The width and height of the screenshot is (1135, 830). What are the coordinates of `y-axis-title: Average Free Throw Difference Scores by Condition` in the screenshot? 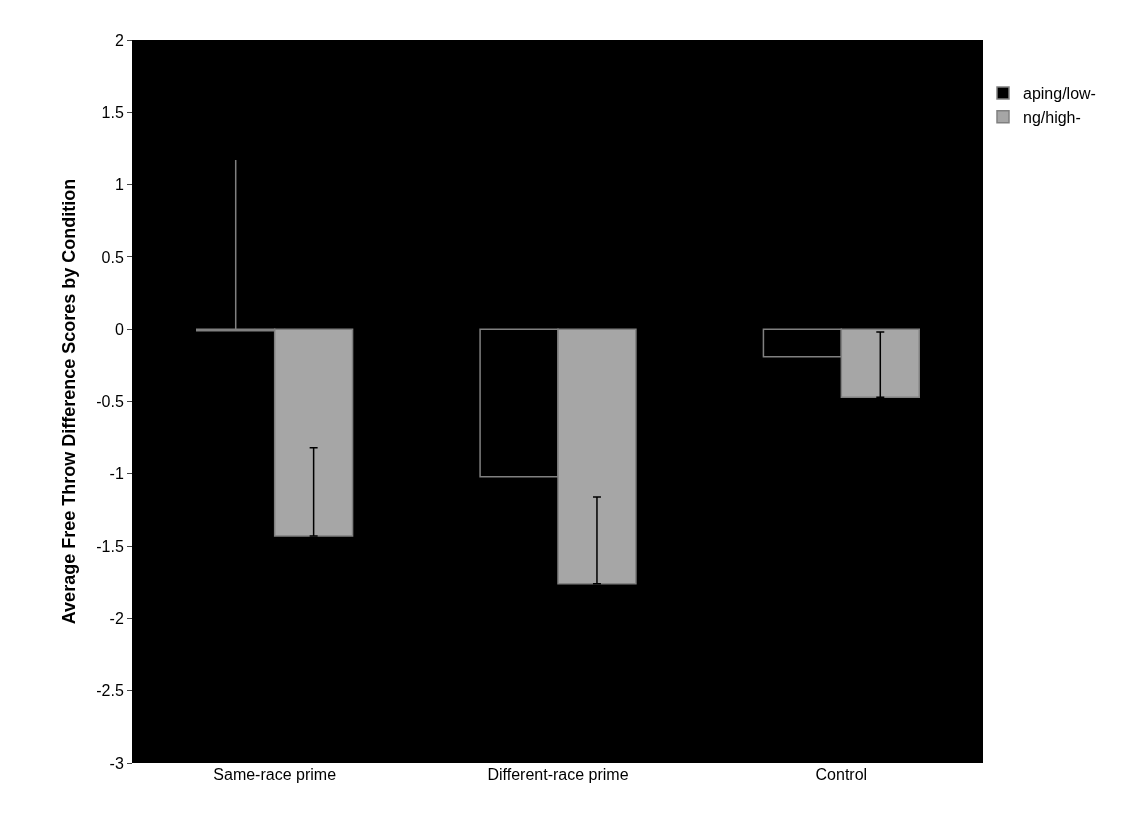 It's located at (69, 401).